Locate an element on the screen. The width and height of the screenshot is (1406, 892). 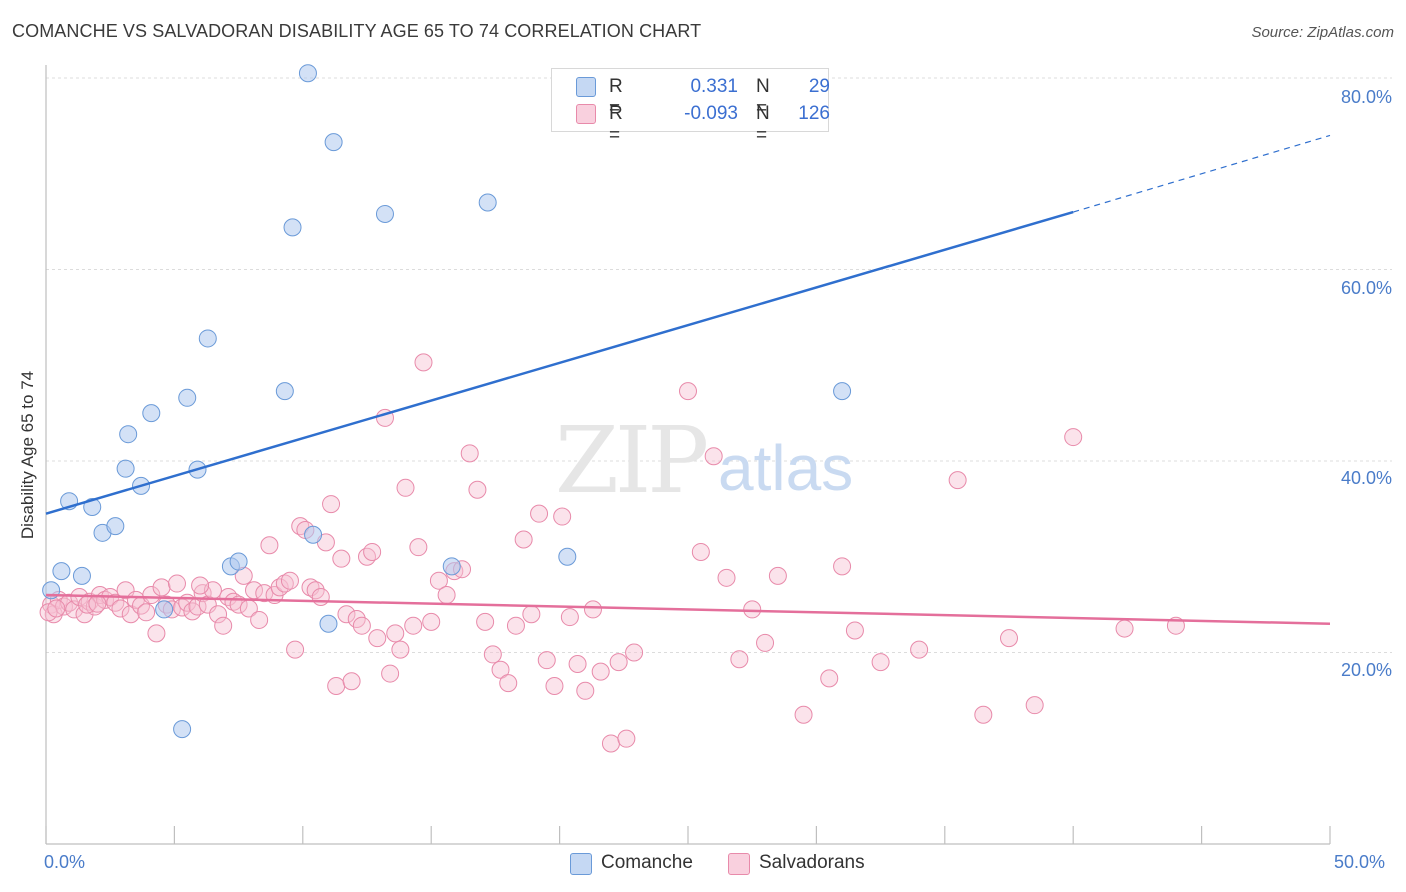
watermark-atlas: atlas is located at coordinates (785, 468).